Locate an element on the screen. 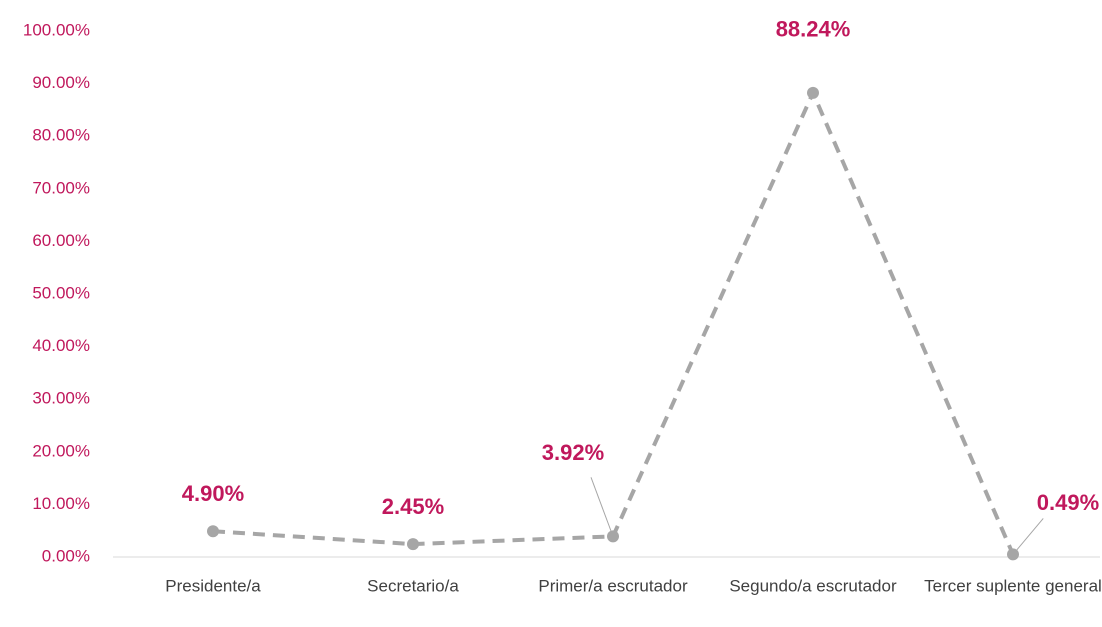  x-tick-label: Segundo/a escrutador is located at coordinates (813, 585).